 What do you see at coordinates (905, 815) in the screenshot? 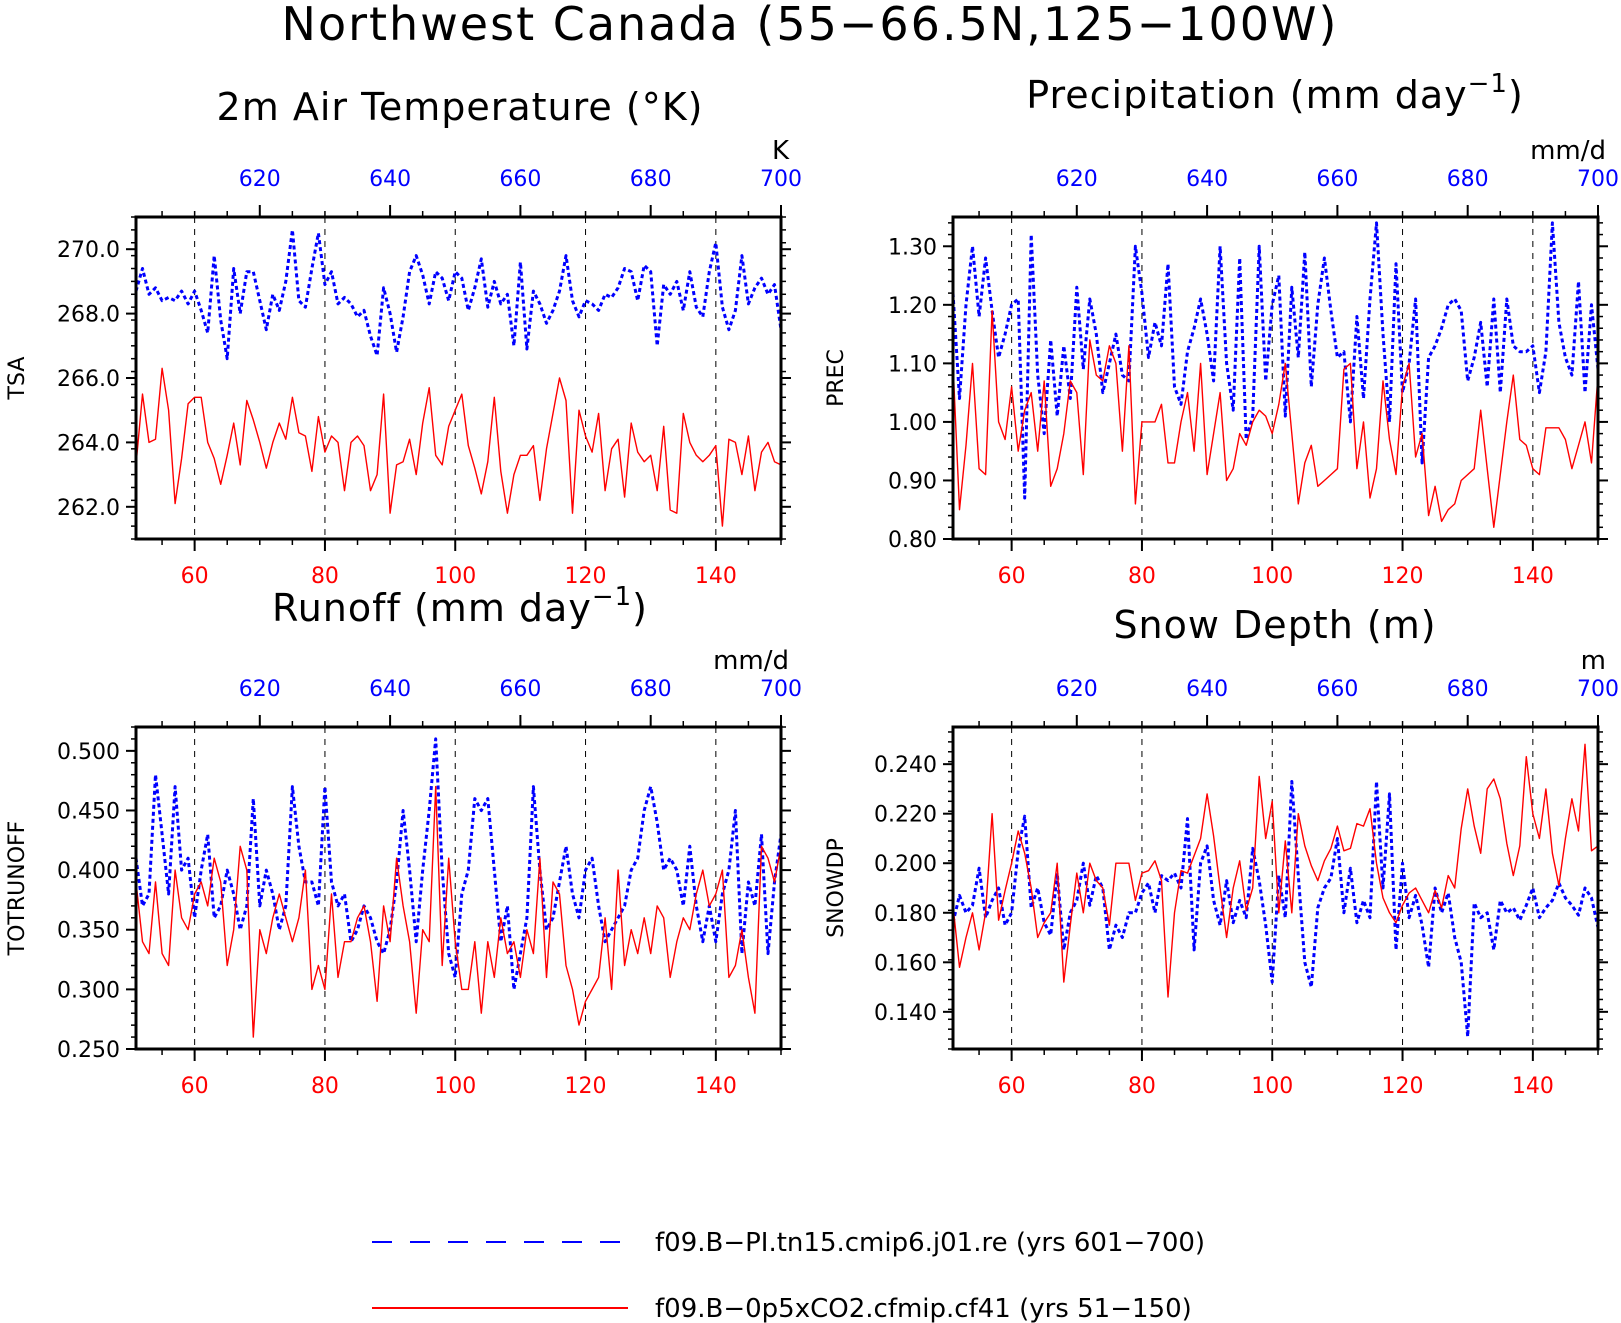
I see `y-tick-label: 0.220` at bounding box center [905, 815].